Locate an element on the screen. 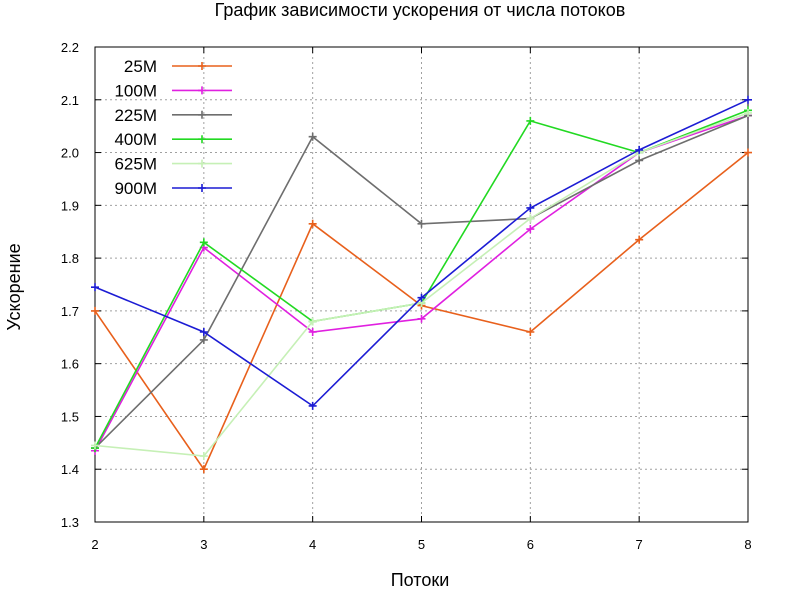 This screenshot has width=800, height=605. legend-label: 900M is located at coordinates (135, 188).